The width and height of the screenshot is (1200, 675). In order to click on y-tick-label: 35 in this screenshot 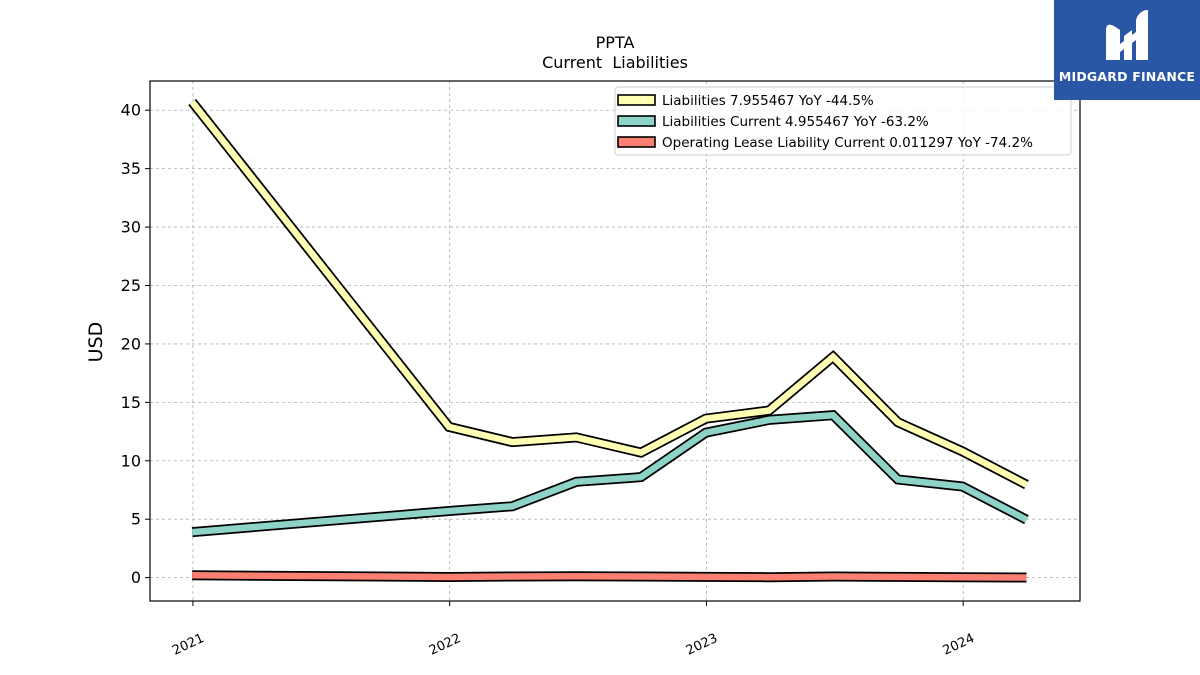, I will do `click(131, 168)`.